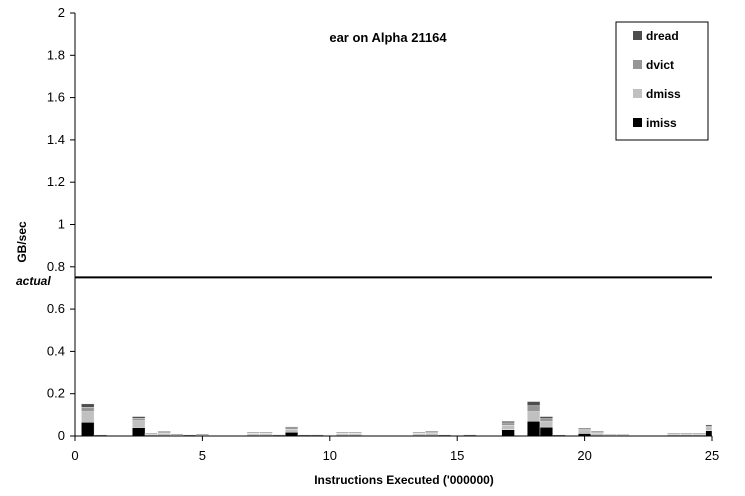  I want to click on y-ticks: 0 0.2 0.4 0.6 0.8 1 1.2 1.4 1.6 1.8 2, so click(61, 224).